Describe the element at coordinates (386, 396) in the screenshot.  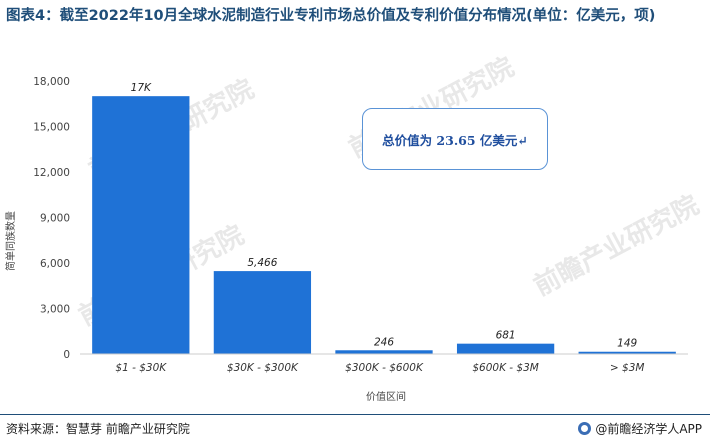
I see `x-axis-label: 价值区间` at that location.